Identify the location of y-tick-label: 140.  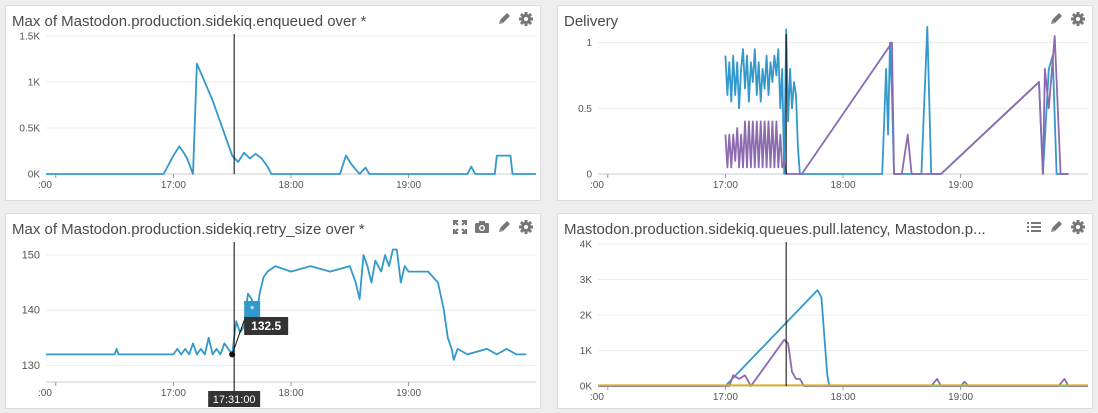
(31, 311).